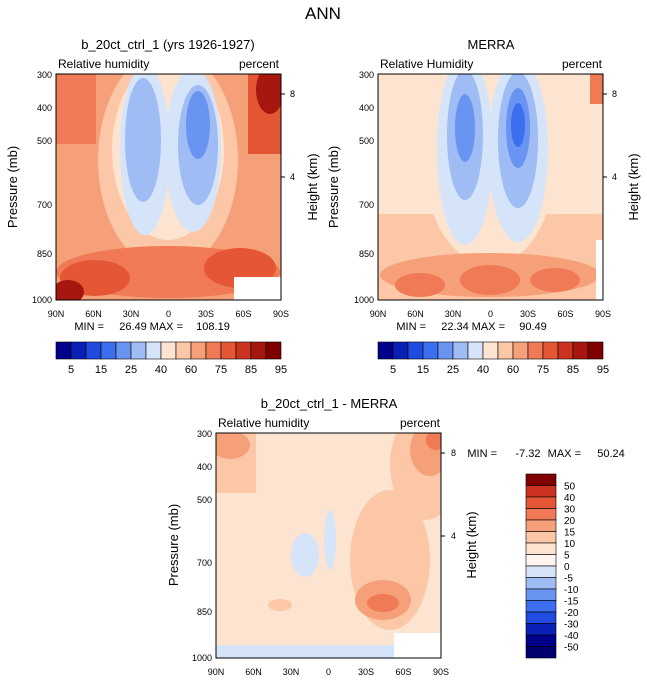 This screenshot has width=647, height=682. What do you see at coordinates (103, 64) in the screenshot?
I see `panel-model-subtitle-left: Relative humidity` at bounding box center [103, 64].